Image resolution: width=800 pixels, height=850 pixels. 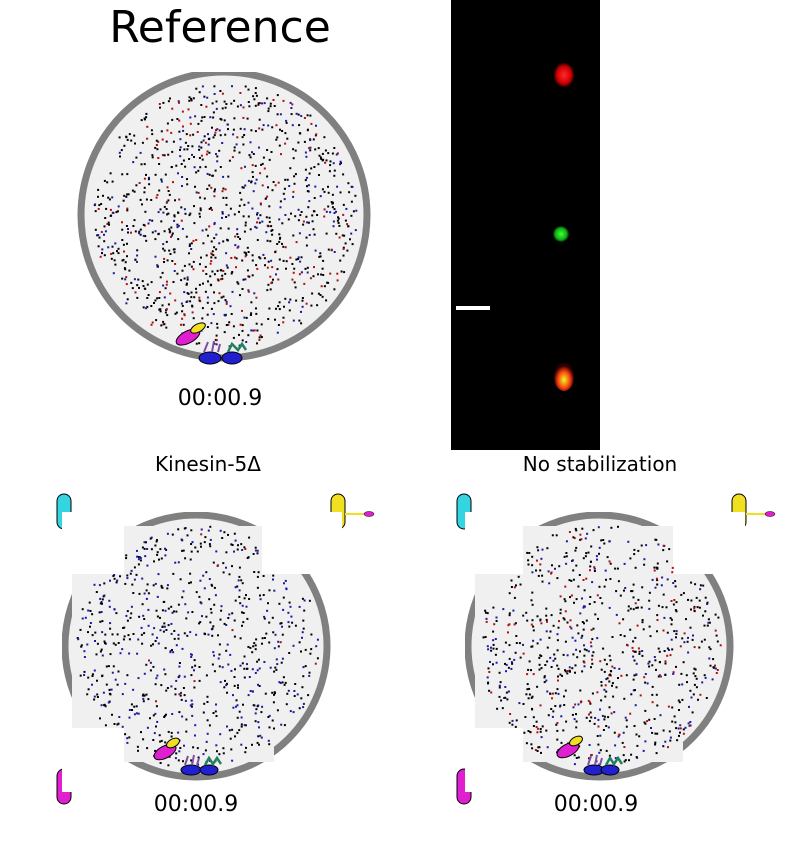 I want to click on reference-title: Reference, so click(x=220, y=27).